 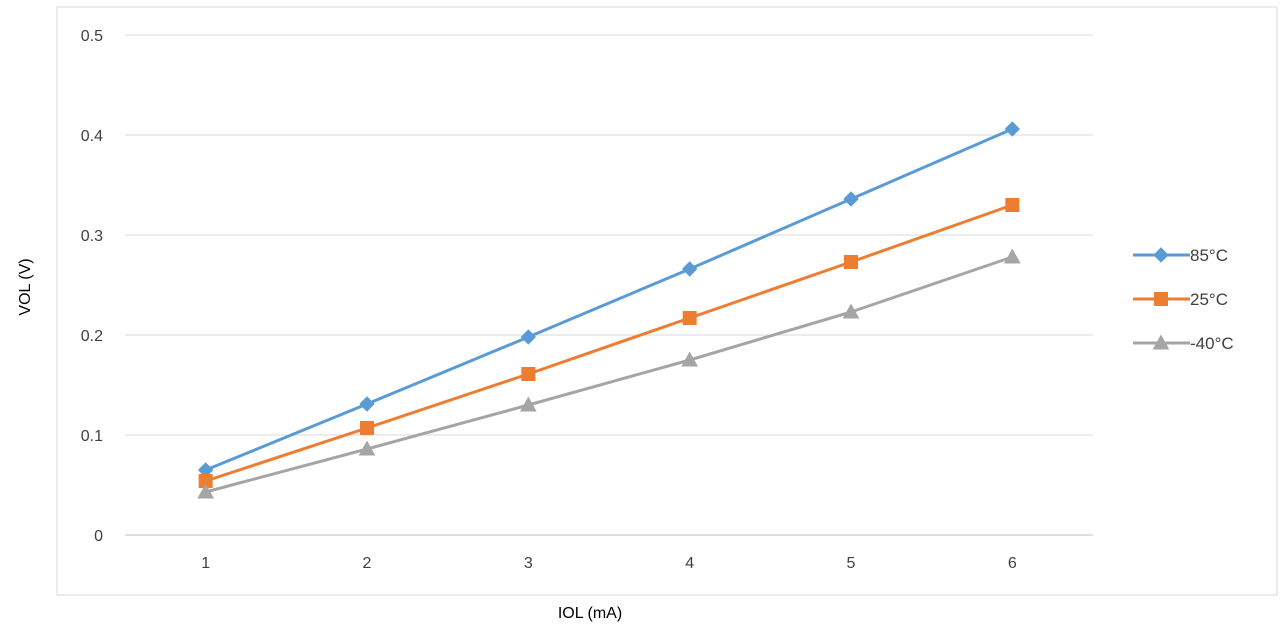 What do you see at coordinates (205, 563) in the screenshot?
I see `x-tick-label: 1` at bounding box center [205, 563].